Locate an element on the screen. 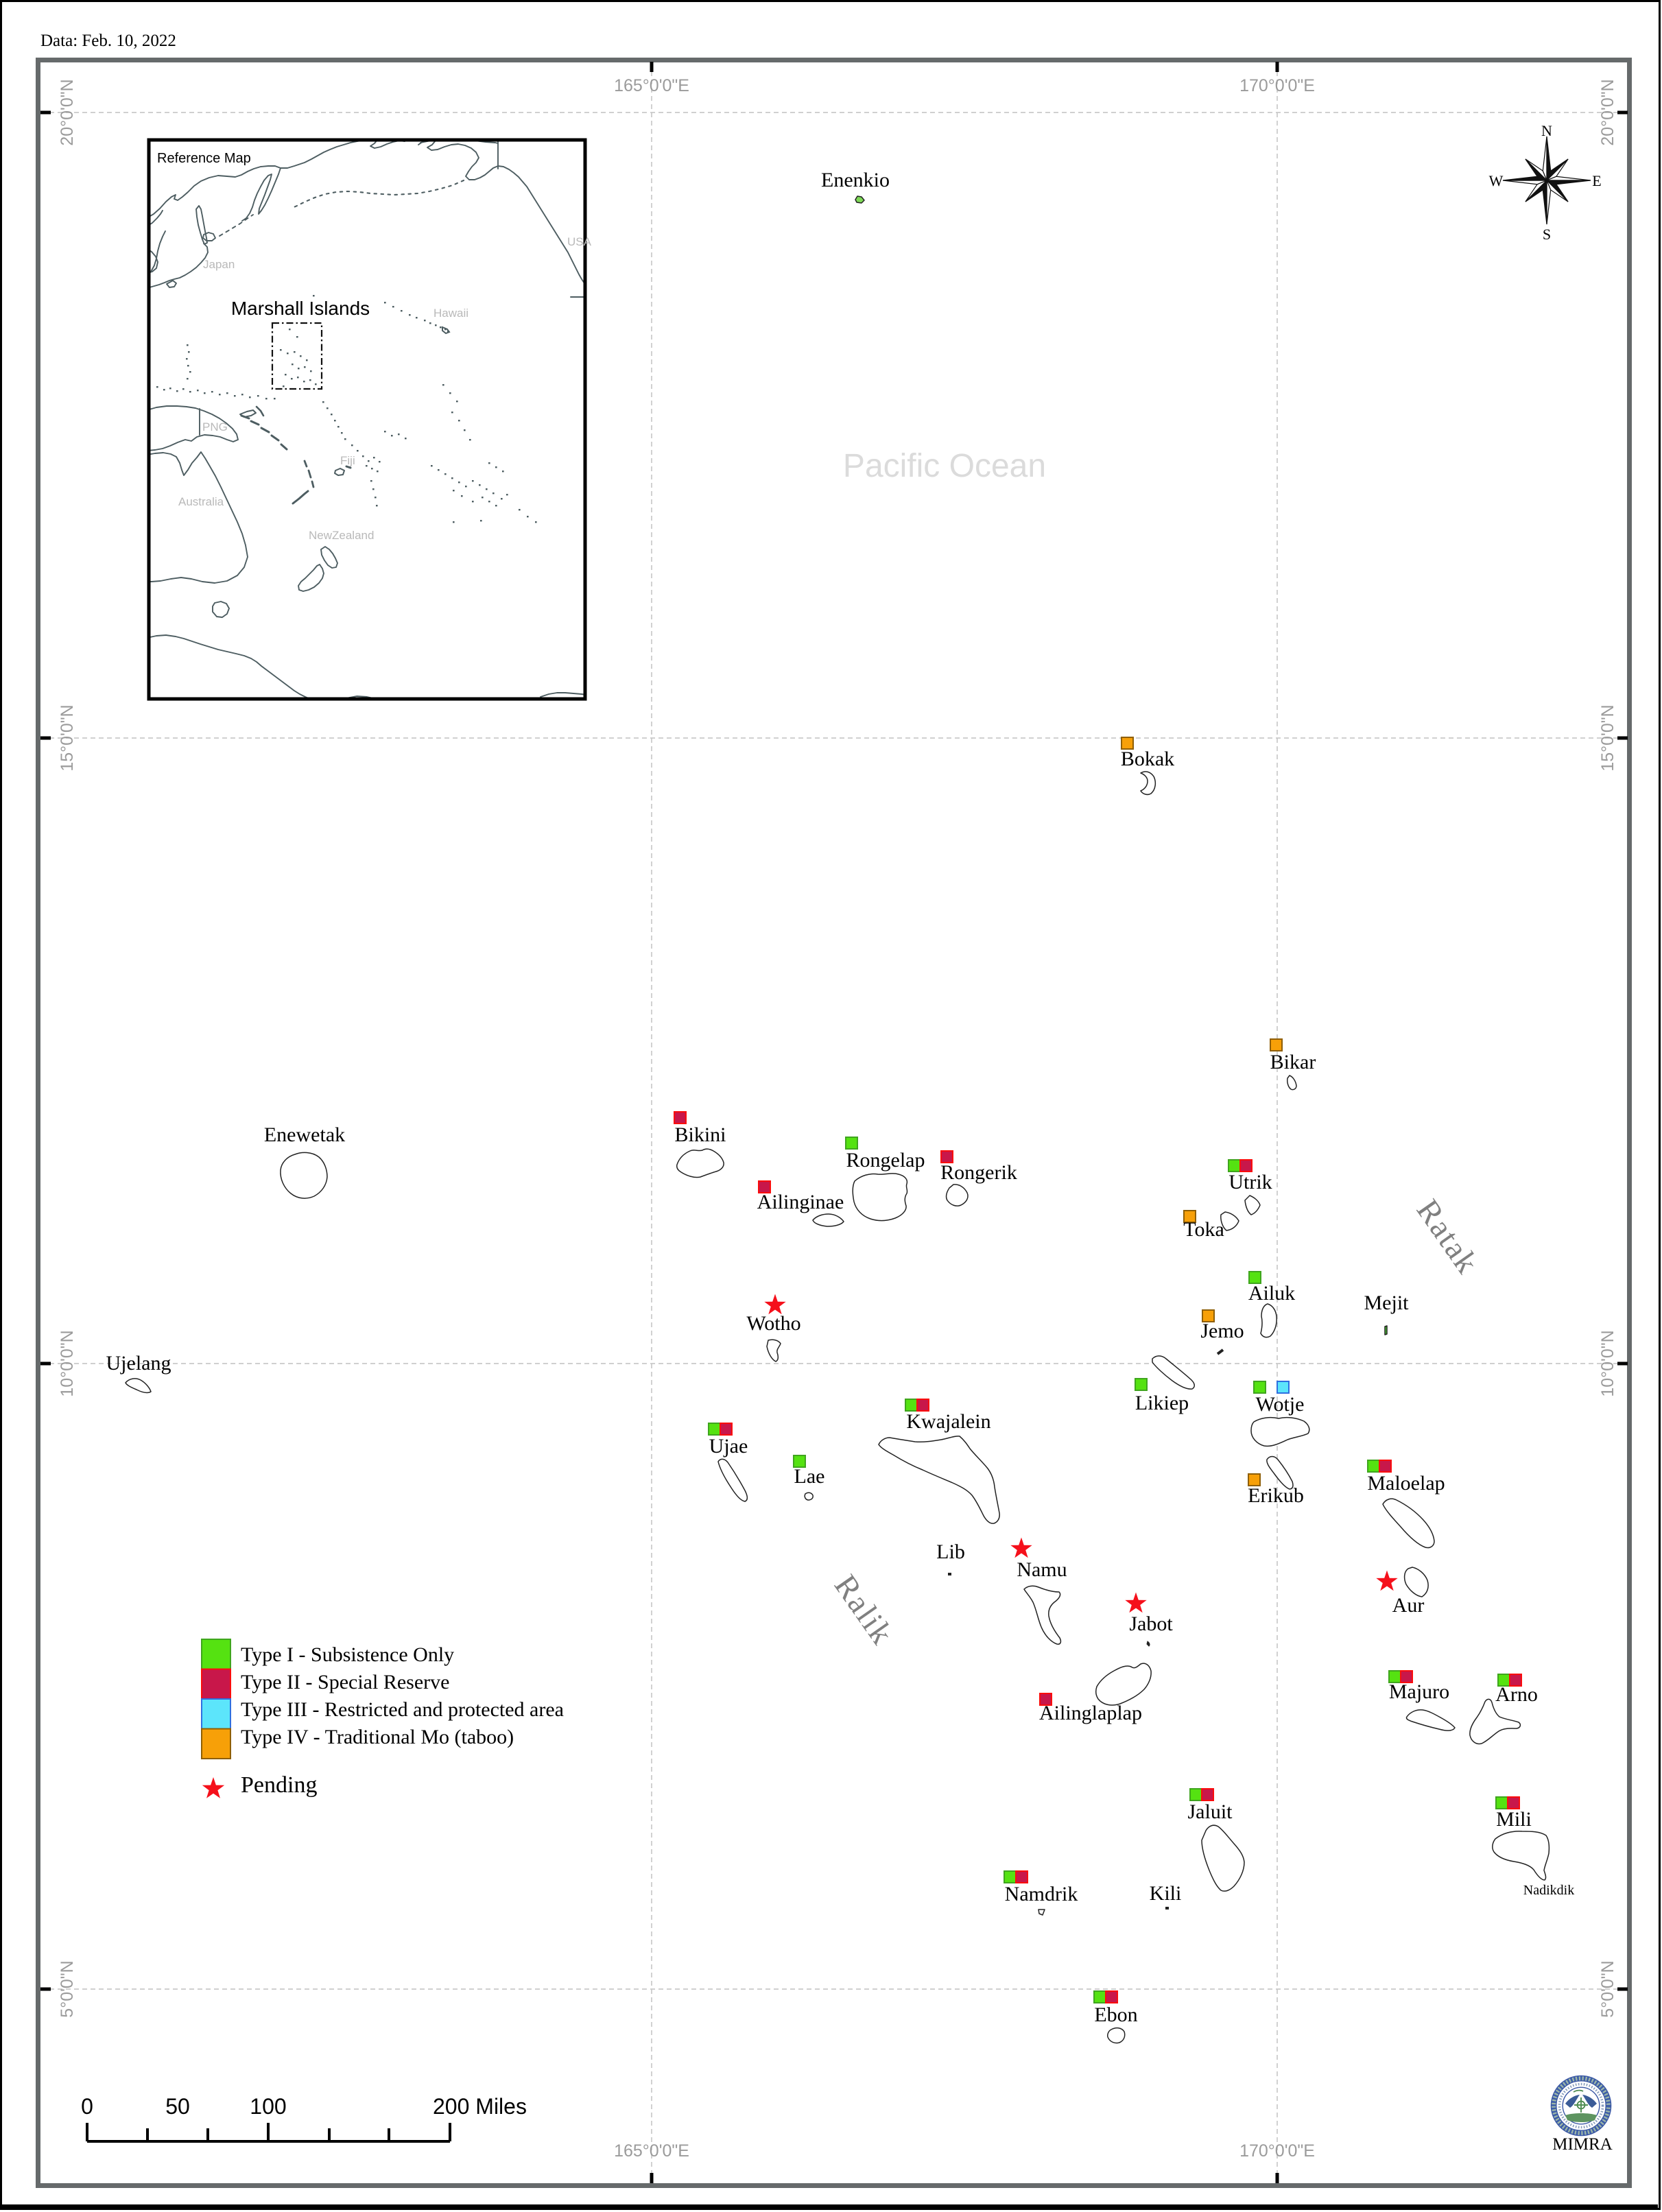 The width and height of the screenshot is (1662, 2212). svg-text: Reference Map is located at coordinates (204, 158).